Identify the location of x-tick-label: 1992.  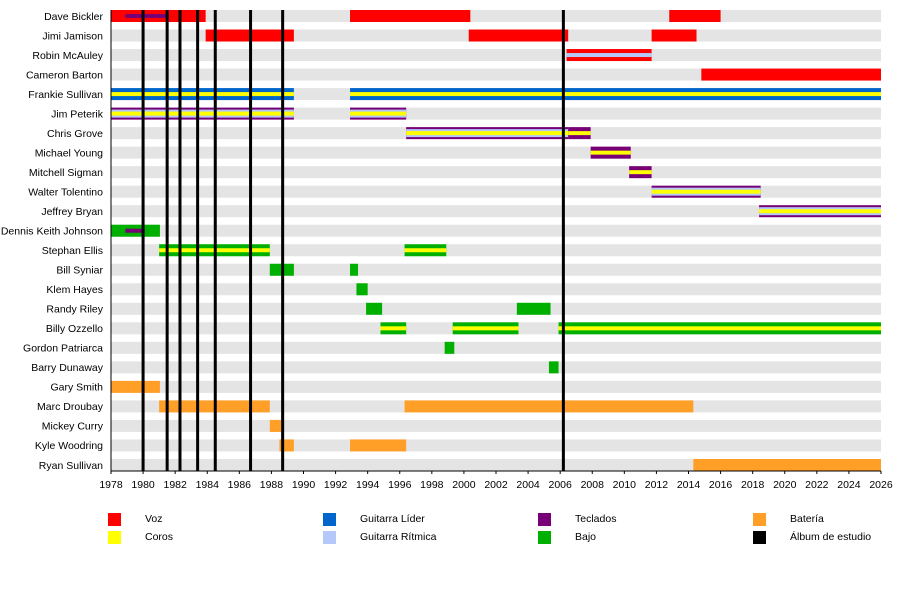
(336, 485).